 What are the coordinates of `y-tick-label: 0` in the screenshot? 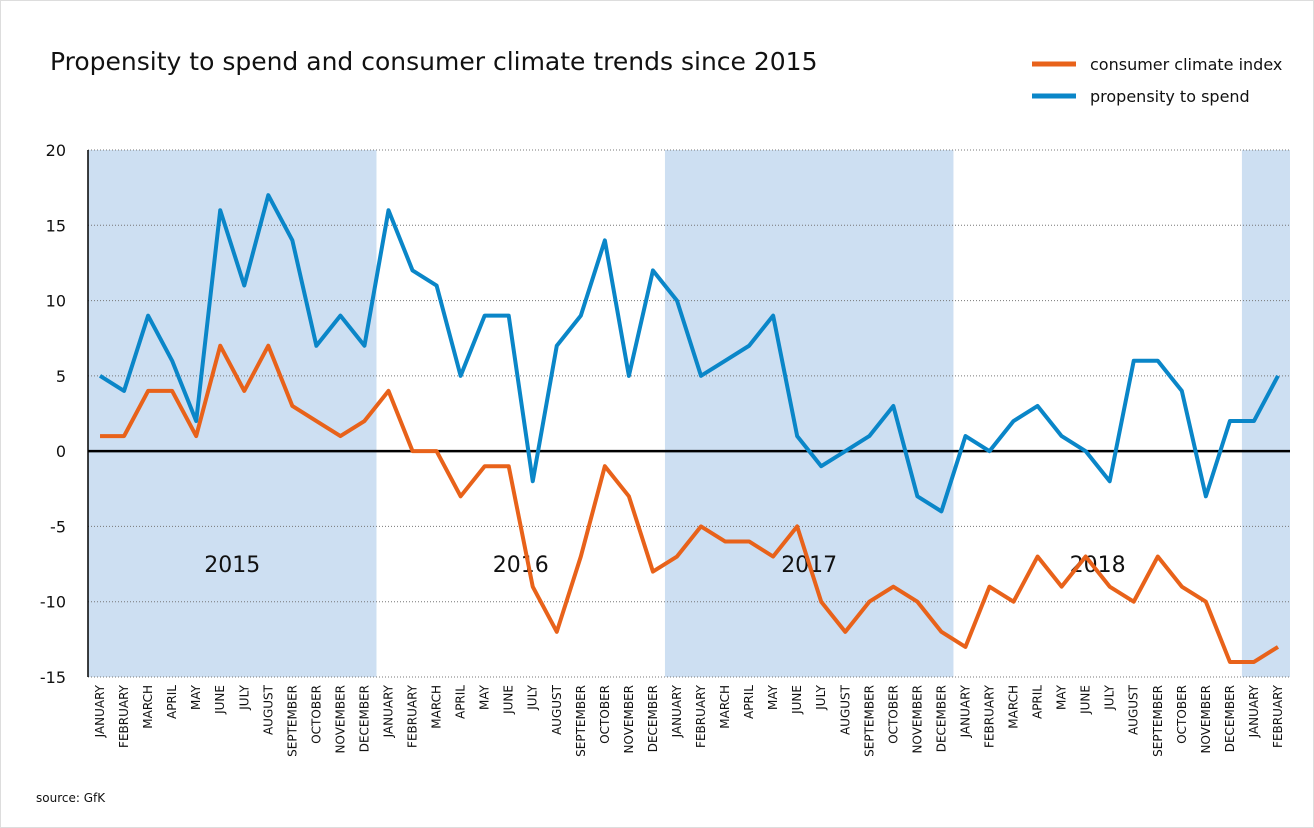 It's located at (61, 451).